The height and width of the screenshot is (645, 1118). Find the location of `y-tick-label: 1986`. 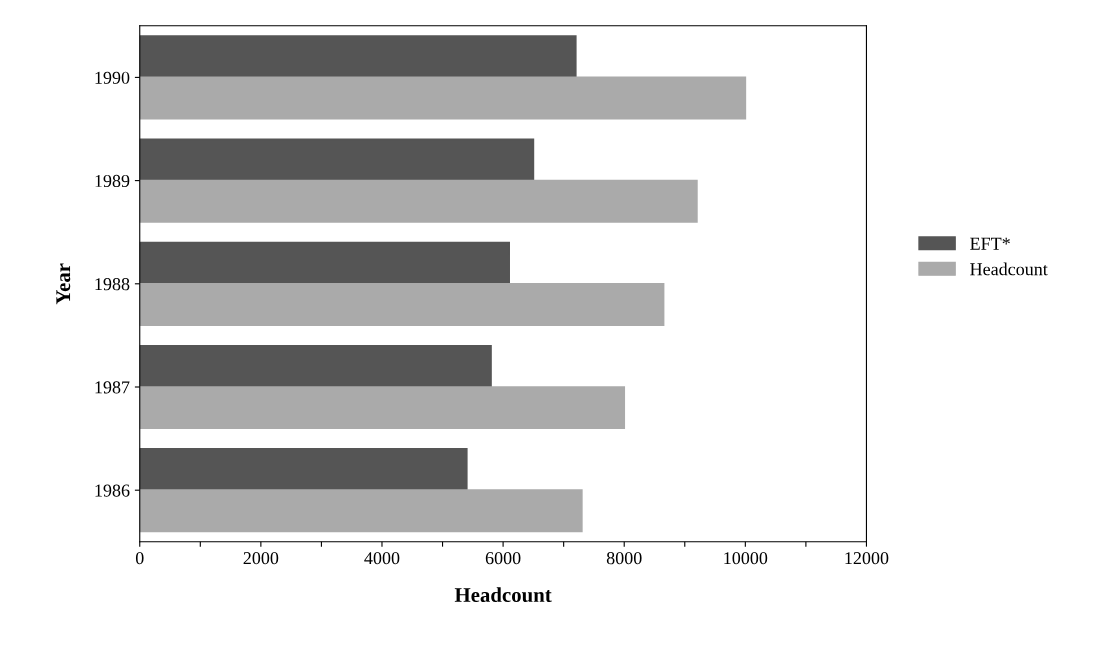

y-tick-label: 1986 is located at coordinates (112, 490).